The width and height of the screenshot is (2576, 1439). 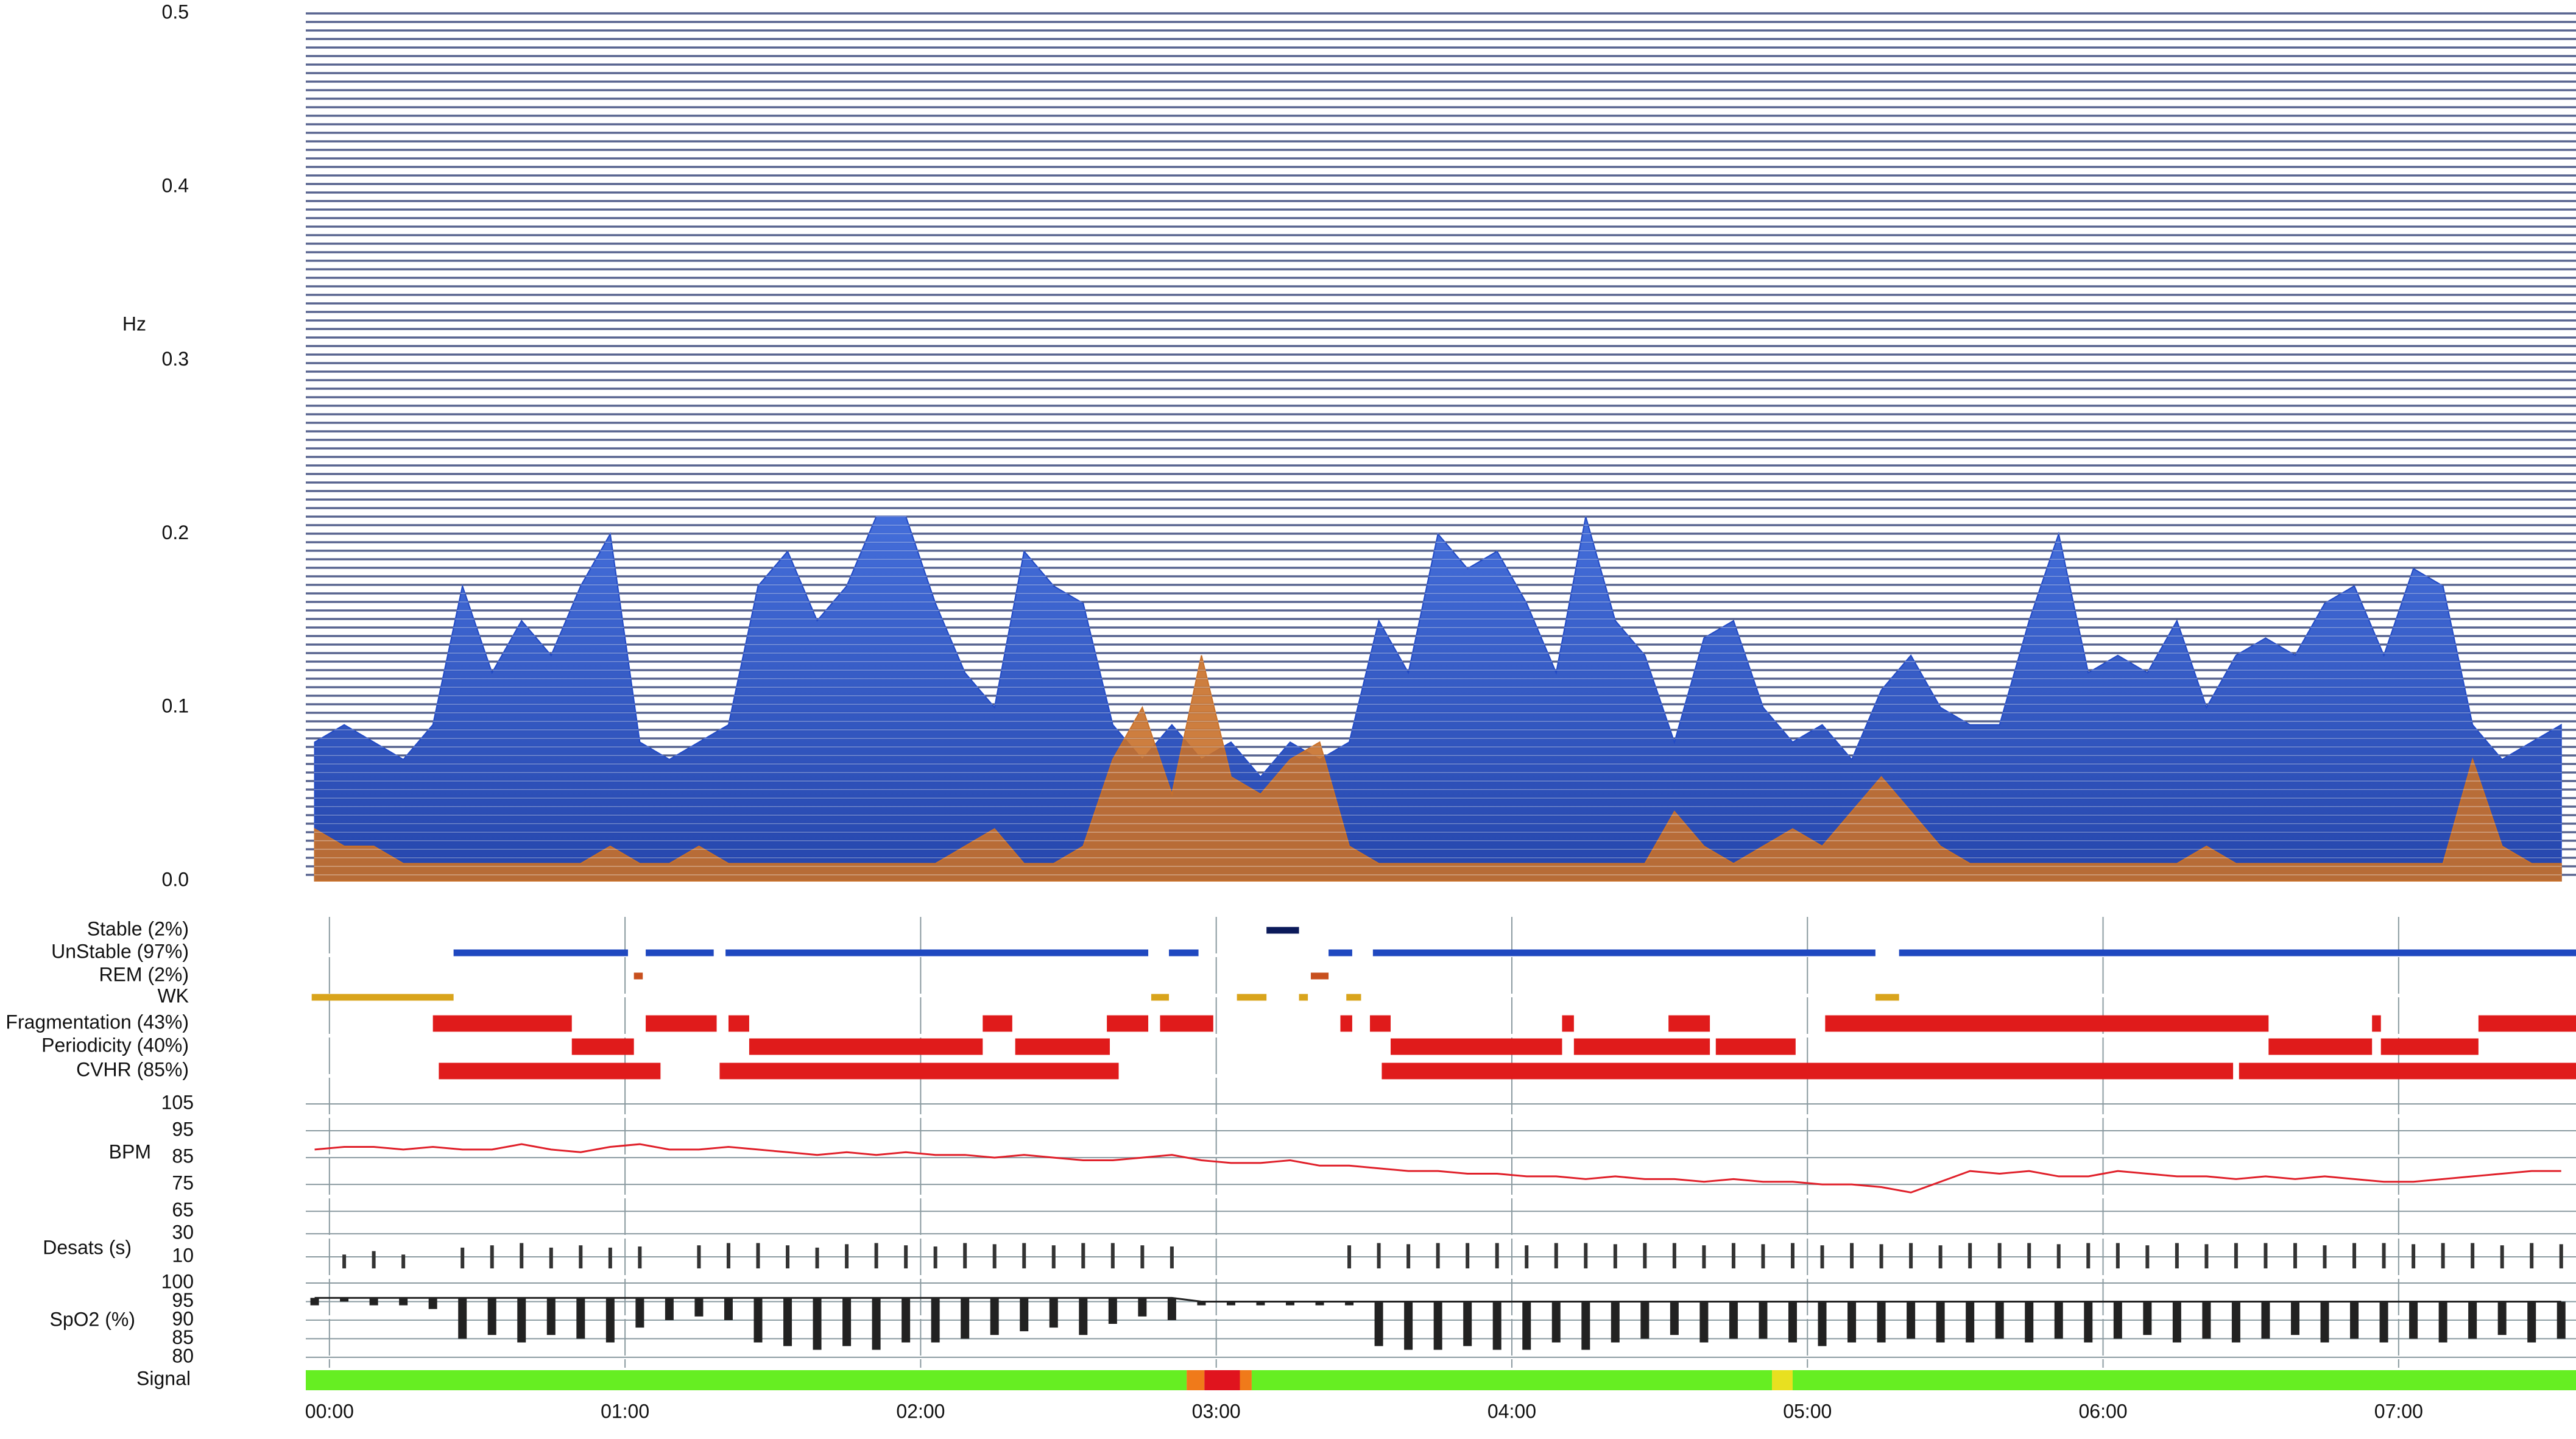 I want to click on y-tick-label: 80, so click(x=183, y=1356).